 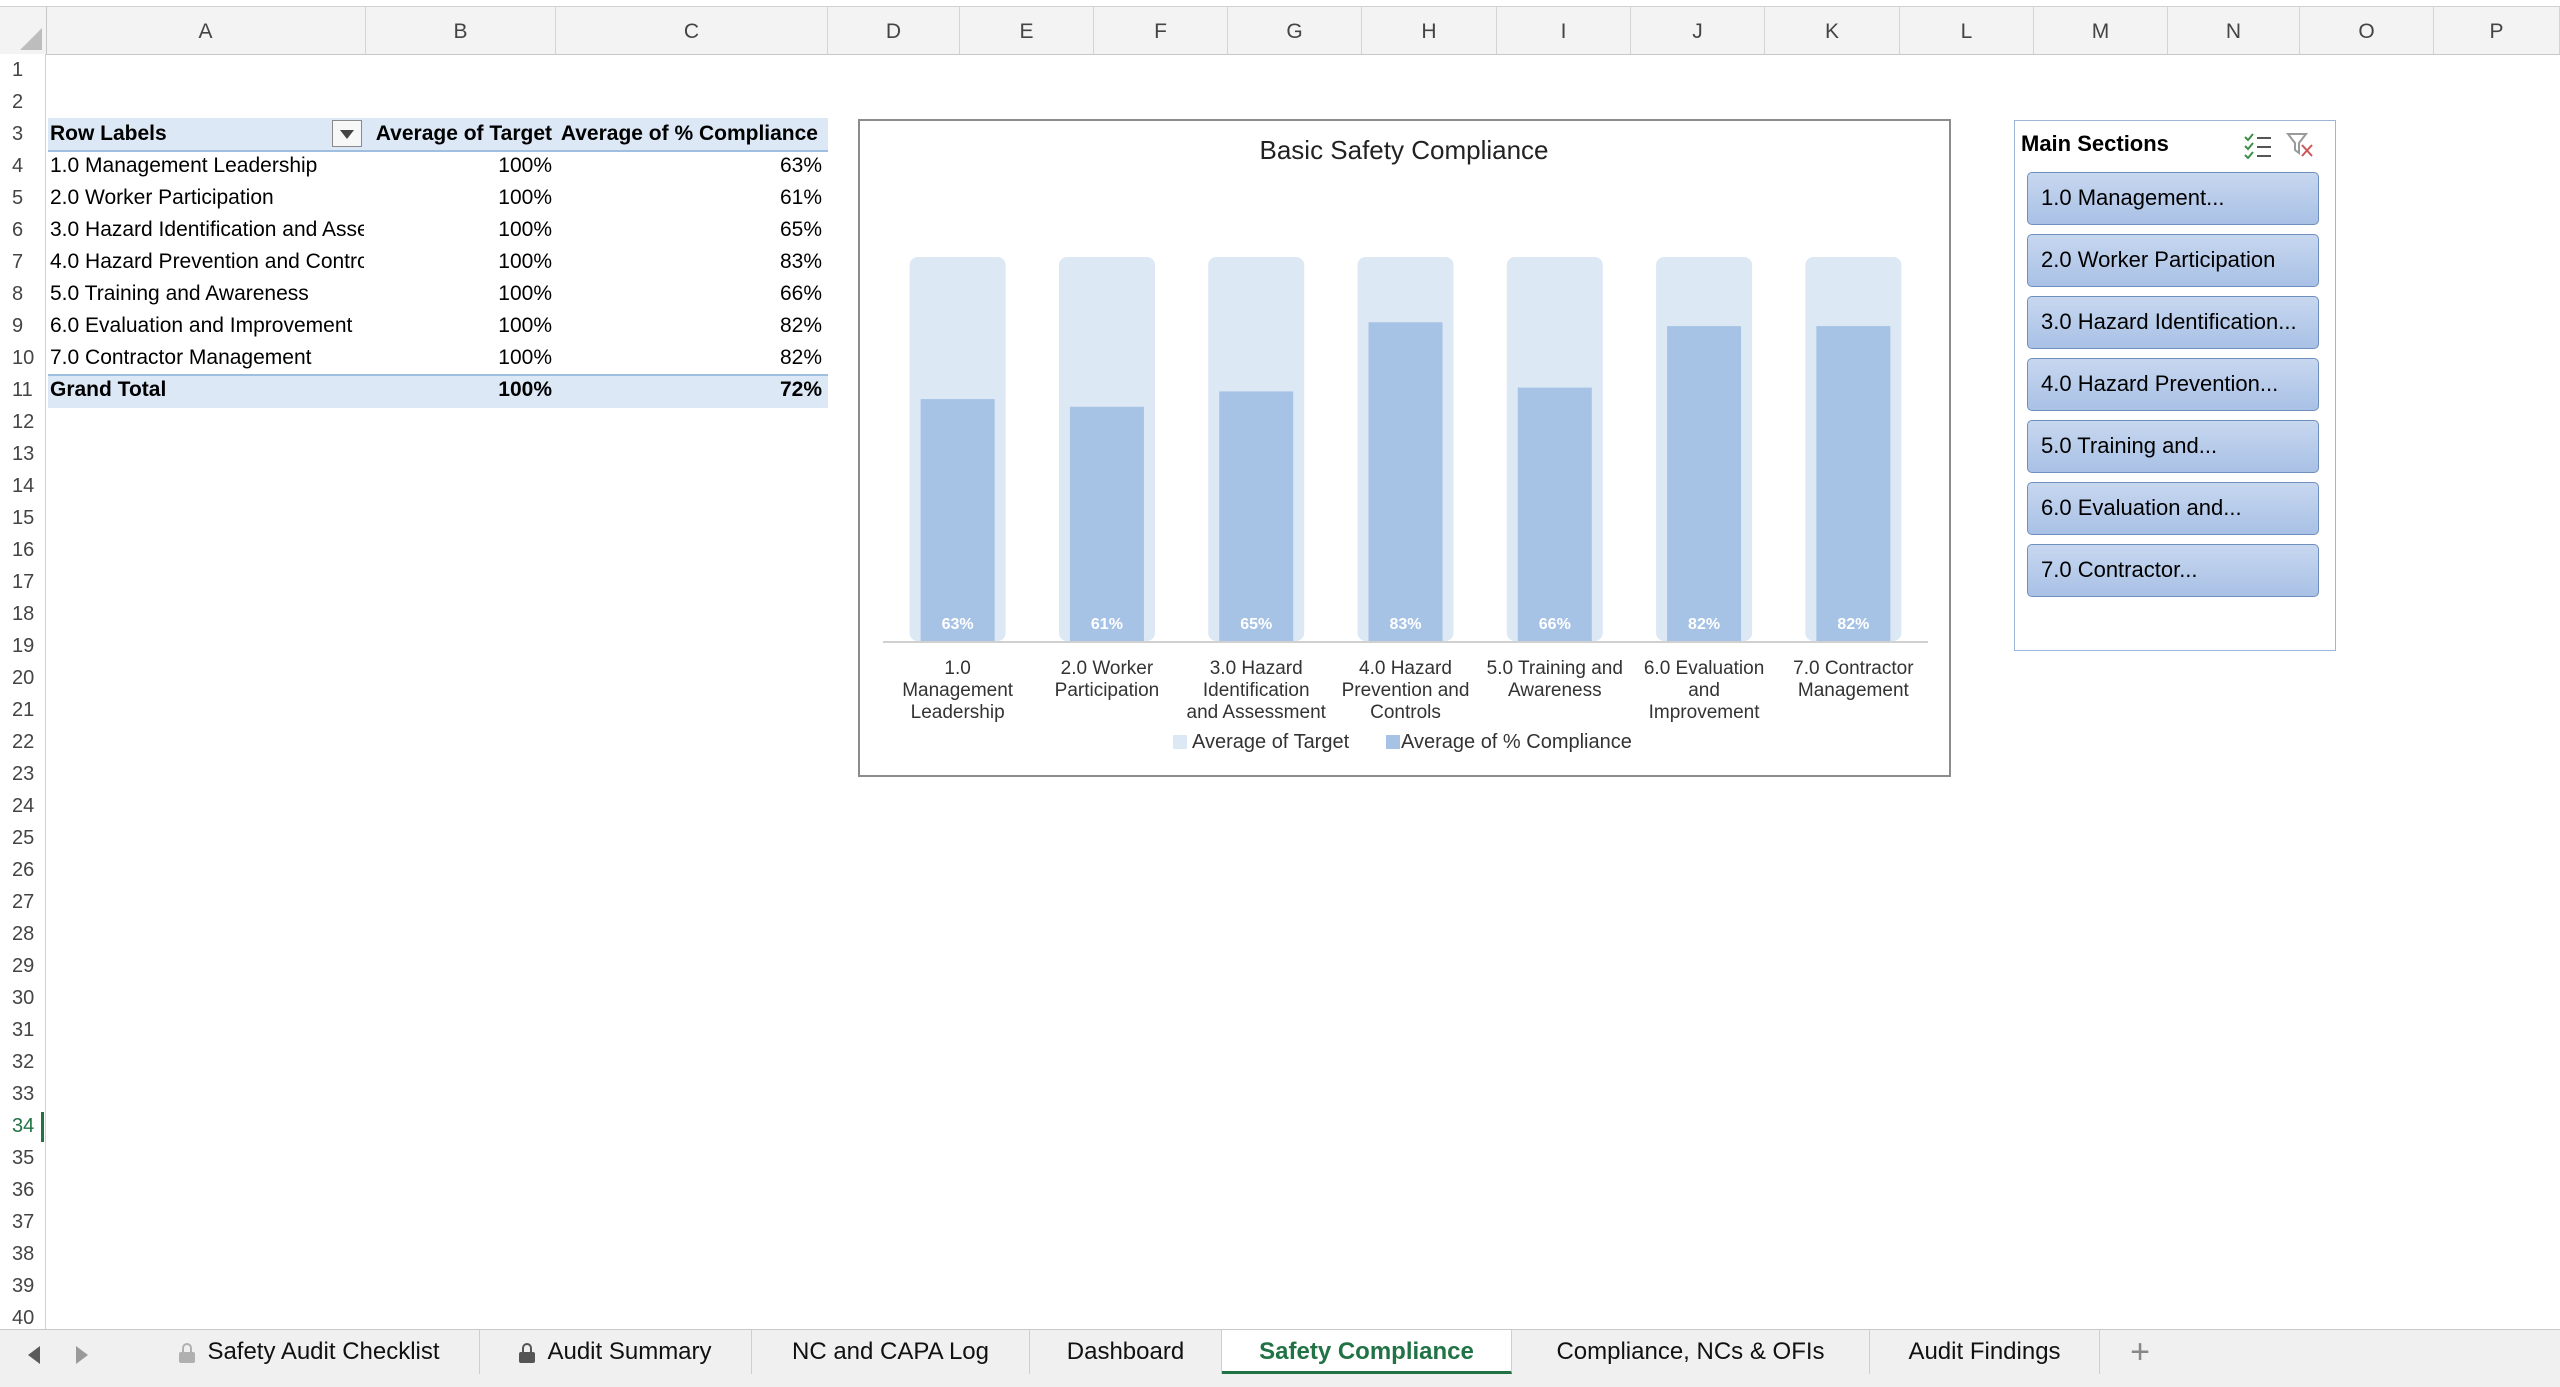 I want to click on column-header-n: N, so click(x=2234, y=30).